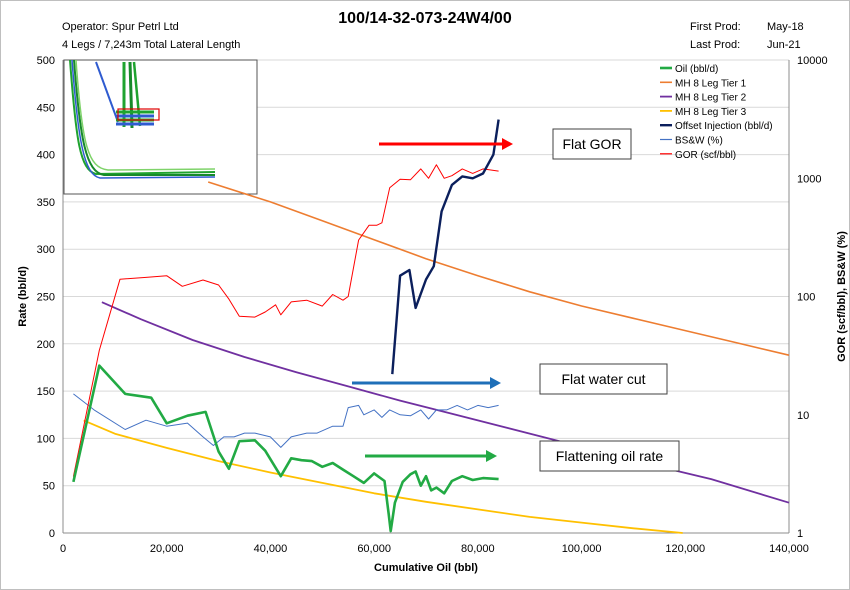  I want to click on legend-label-tier2: MH 8 Leg Tier 2, so click(711, 98).